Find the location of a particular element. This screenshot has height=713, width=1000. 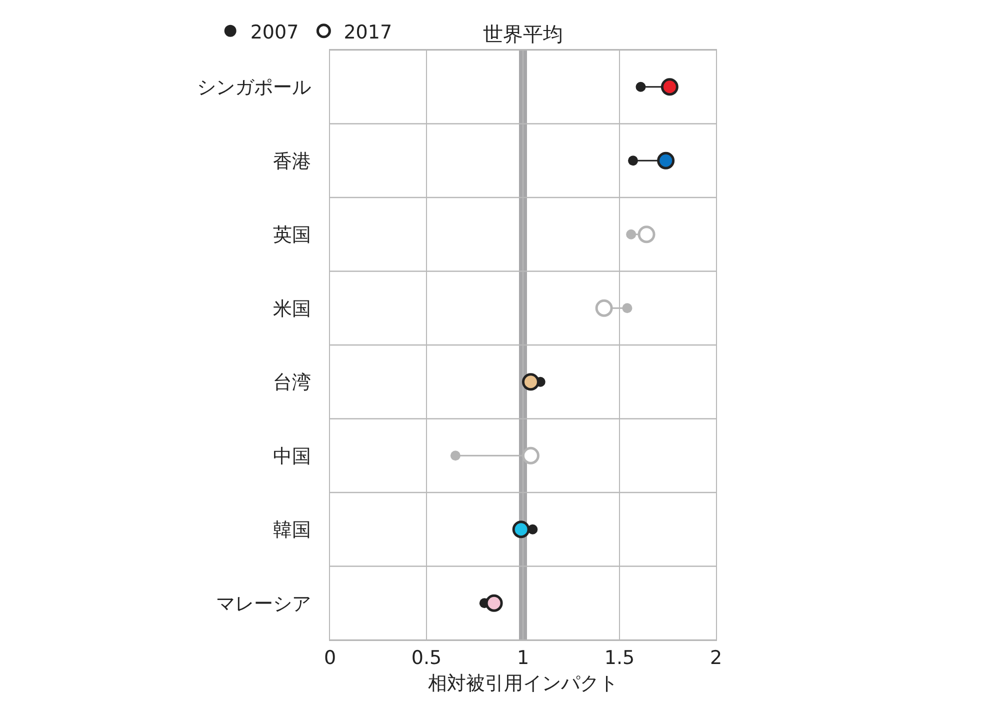

x-tick-label: 2 is located at coordinates (716, 658).